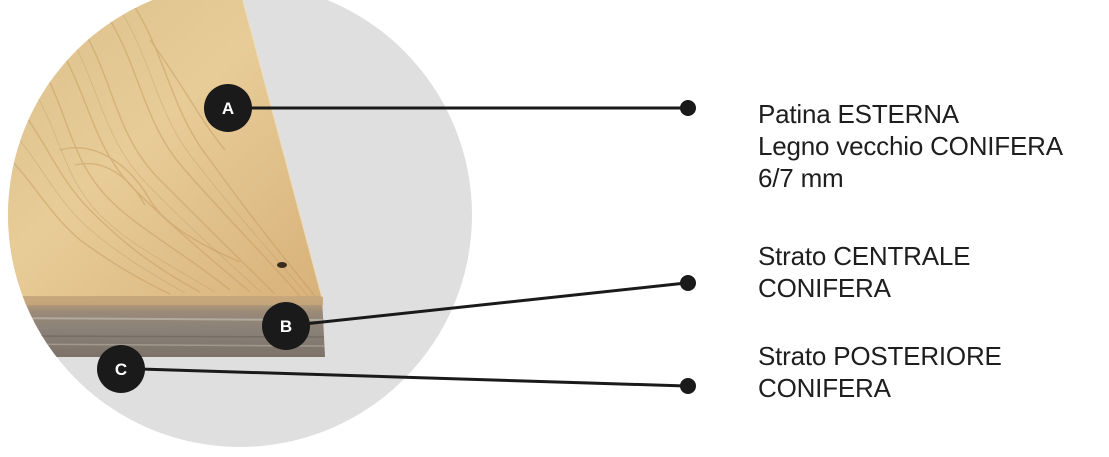  I want to click on callout-a-line-1: Patina ESTERNA, so click(858, 114).